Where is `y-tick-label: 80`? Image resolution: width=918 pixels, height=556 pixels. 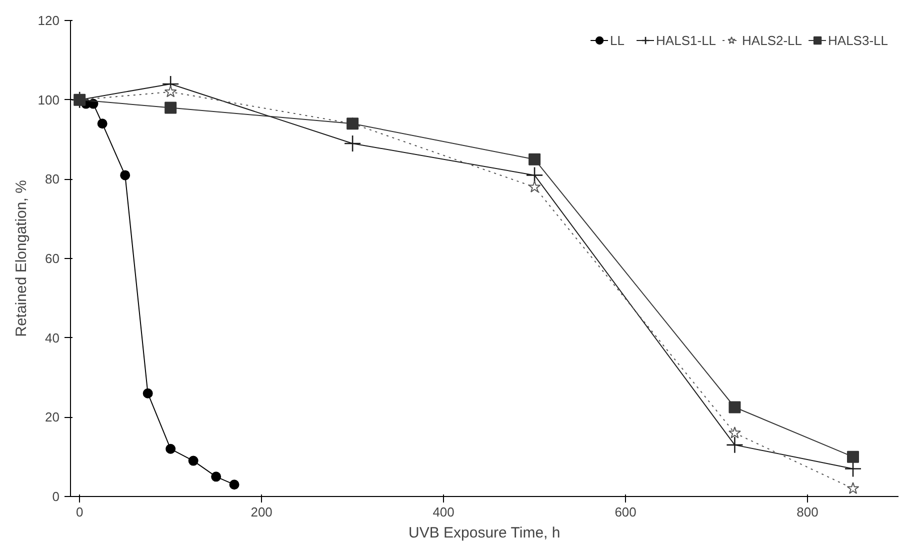 y-tick-label: 80 is located at coordinates (52, 179).